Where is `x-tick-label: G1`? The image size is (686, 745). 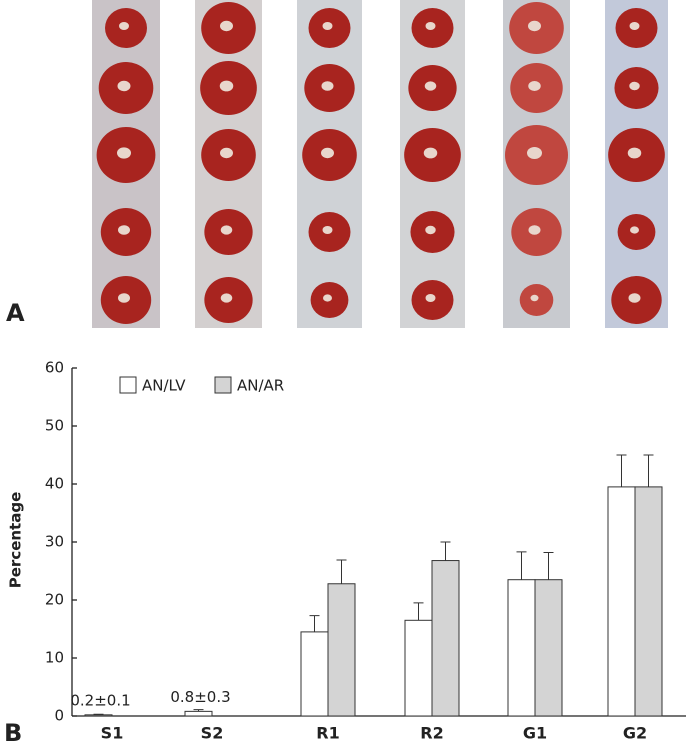
x-tick-label: G1 is located at coordinates (535, 733).